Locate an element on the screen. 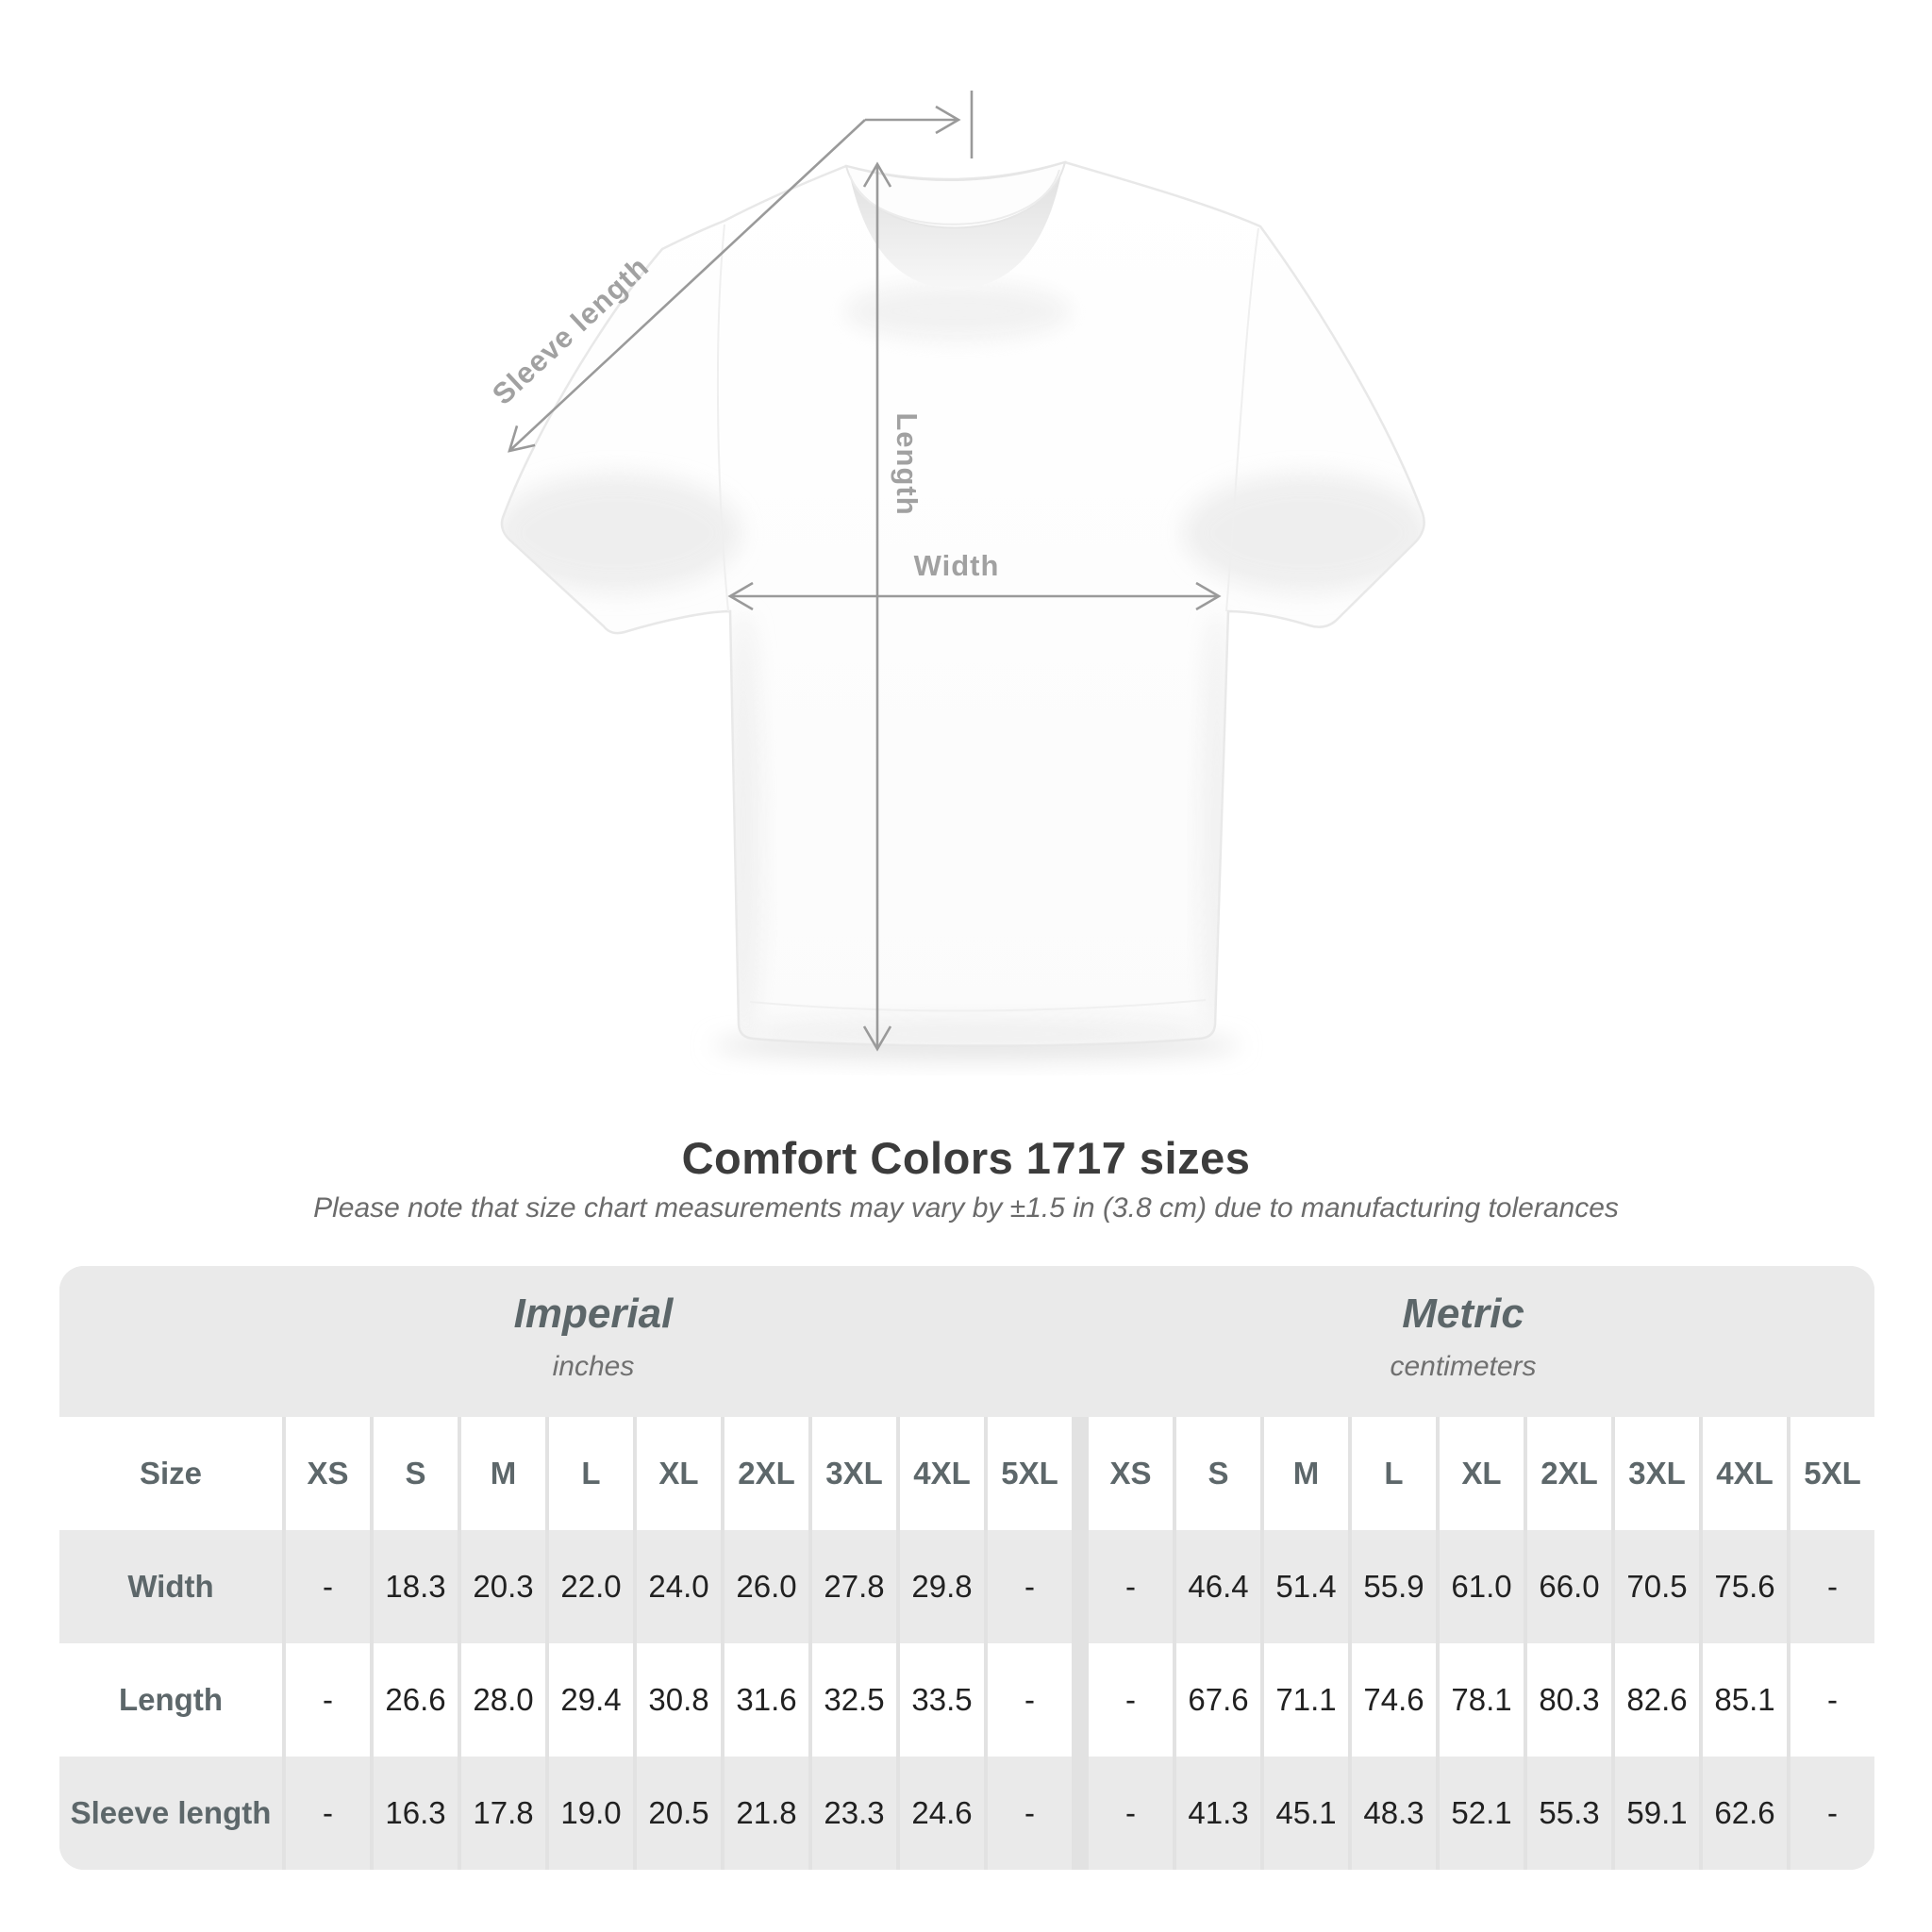 This screenshot has width=1932, height=1932. sleeve-seam-left is located at coordinates (723, 418).